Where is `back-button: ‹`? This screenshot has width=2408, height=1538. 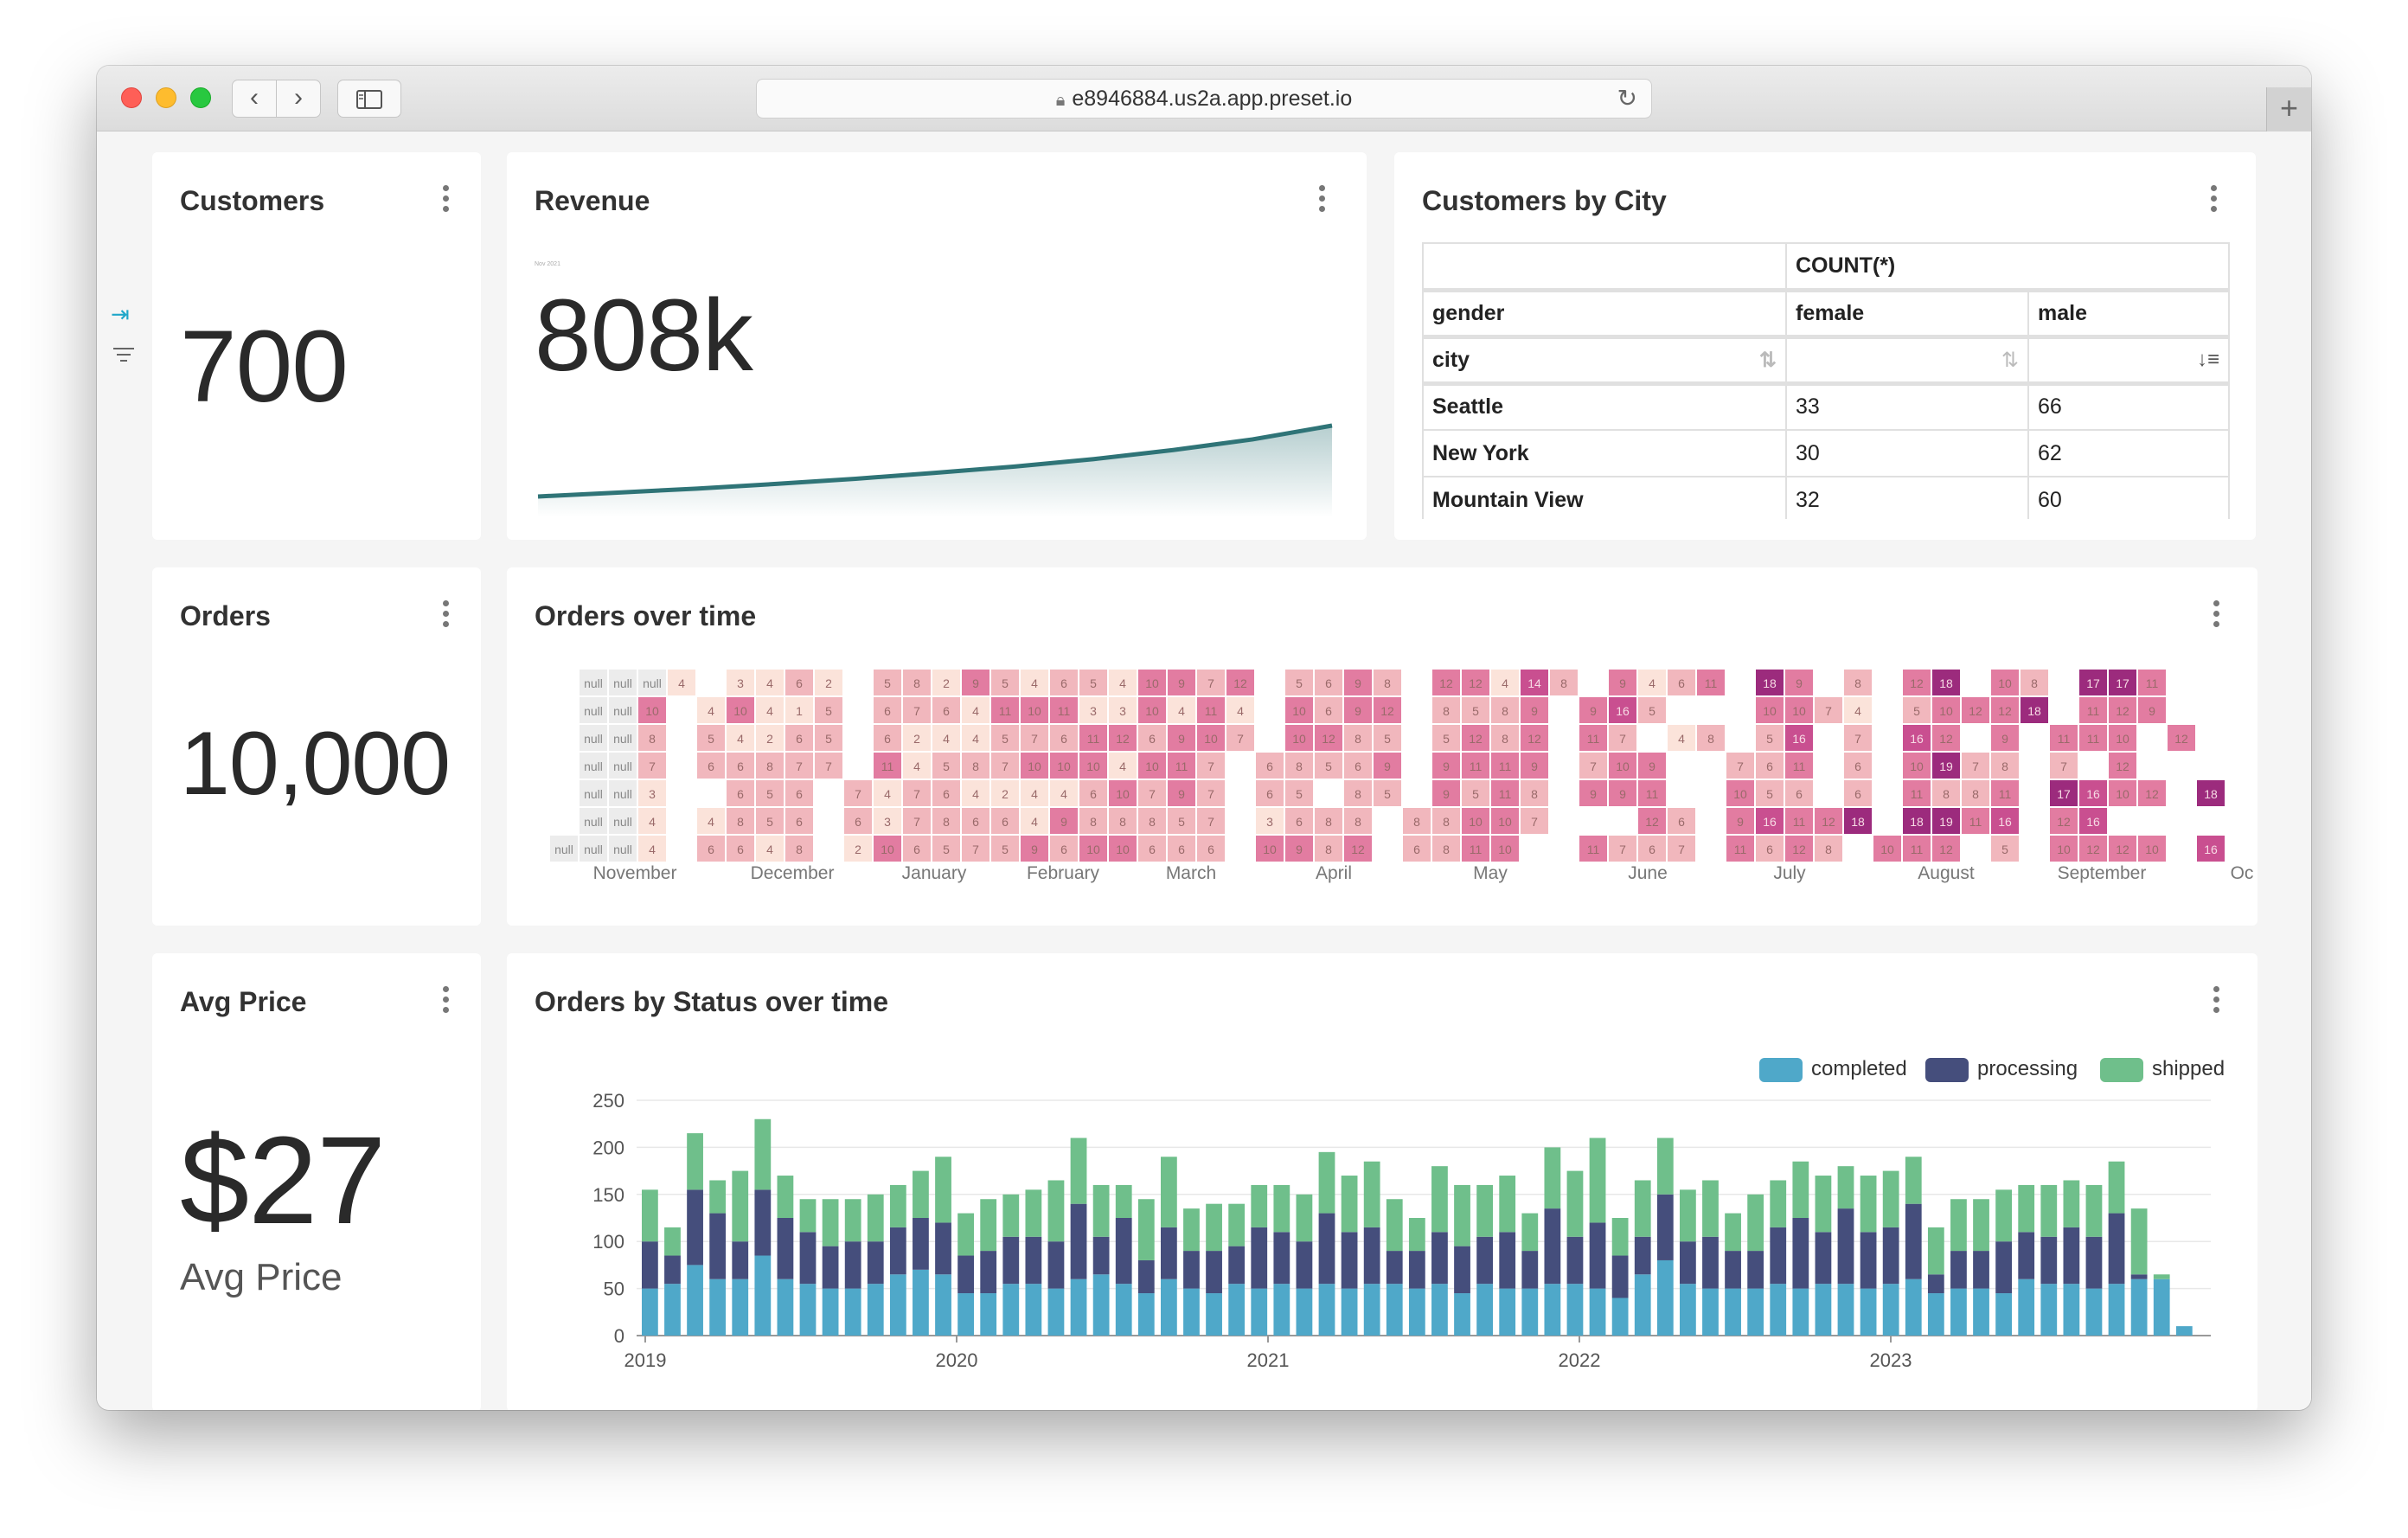
back-button: ‹ is located at coordinates (254, 99).